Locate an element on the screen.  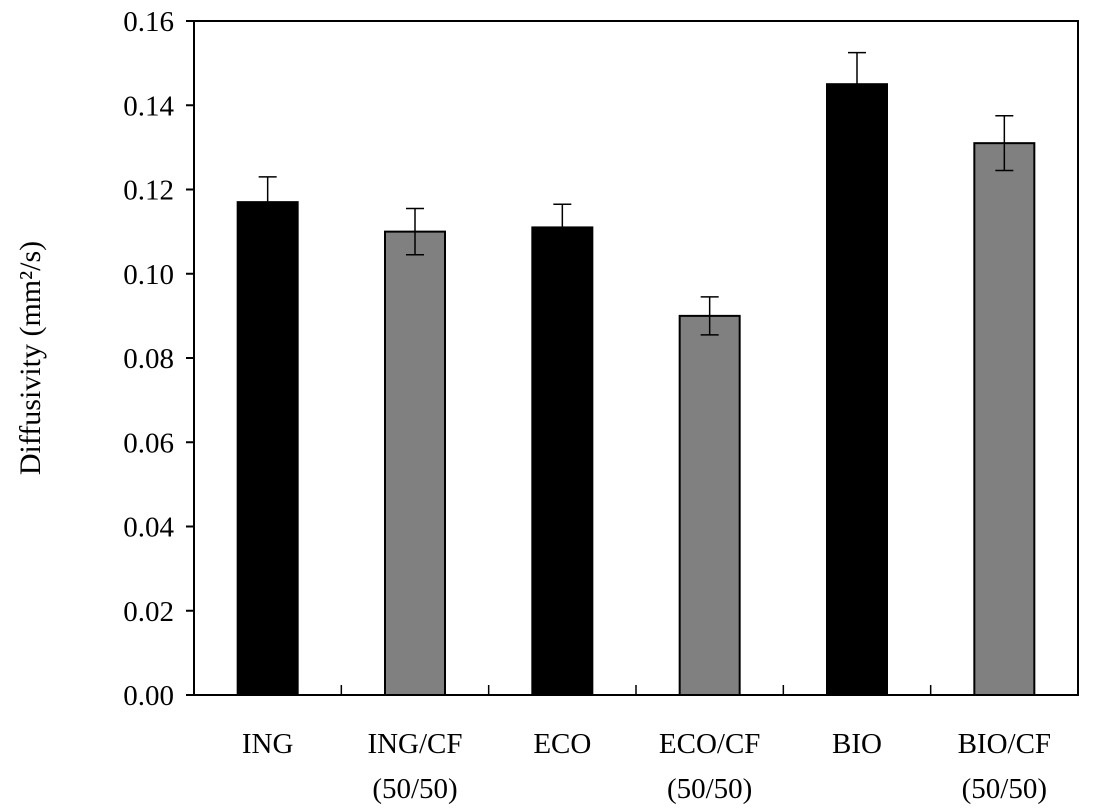
y-tick-label: 0.00 is located at coordinates (148, 696).